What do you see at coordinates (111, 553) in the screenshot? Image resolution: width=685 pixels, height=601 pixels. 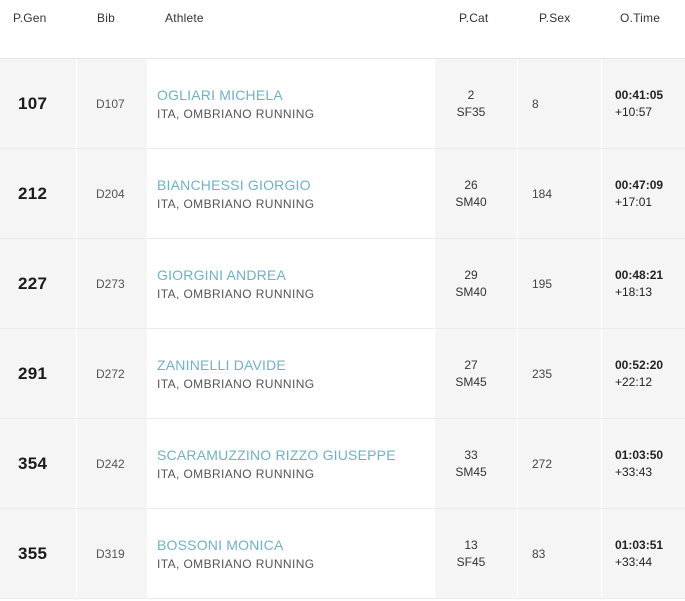 I see `bib-number: D319` at bounding box center [111, 553].